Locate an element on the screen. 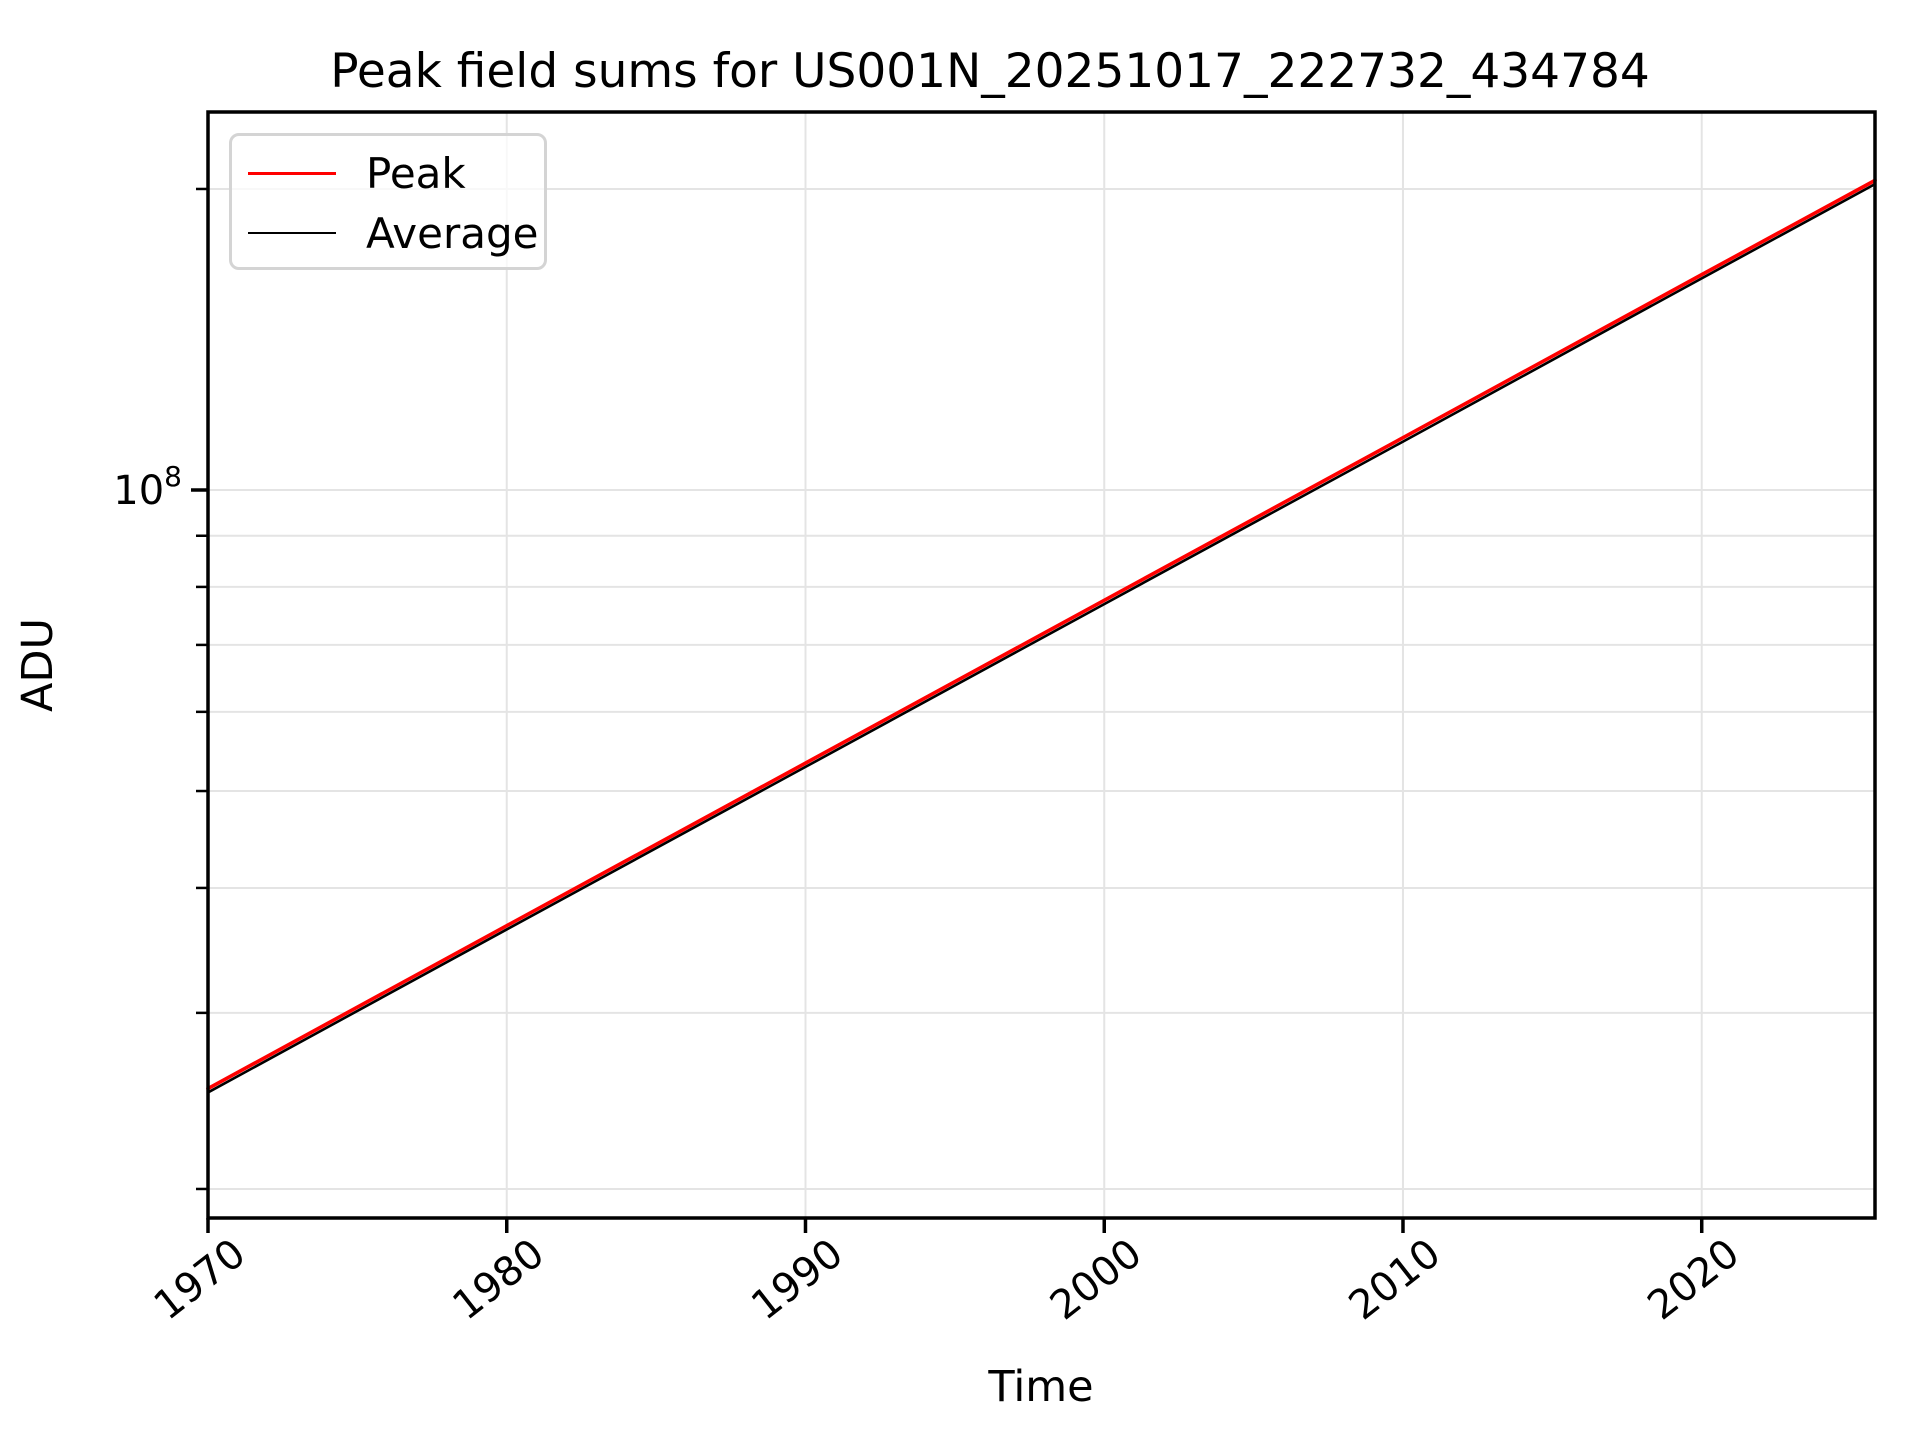  x-tick-label: 2000 is located at coordinates (1096, 1279).